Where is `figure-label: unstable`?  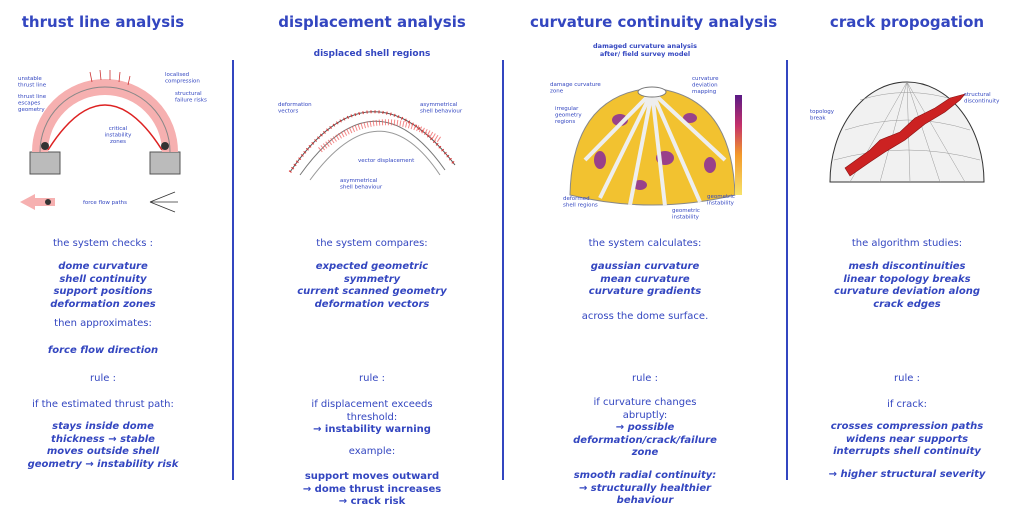
figure-label: unstable is located at coordinates (30, 79).